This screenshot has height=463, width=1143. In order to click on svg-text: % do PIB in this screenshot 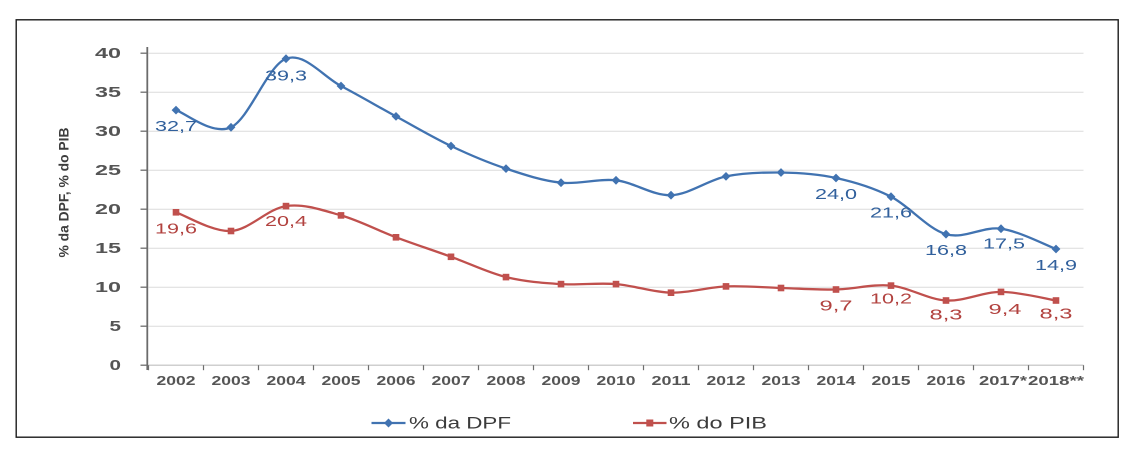, I will do `click(718, 424)`.